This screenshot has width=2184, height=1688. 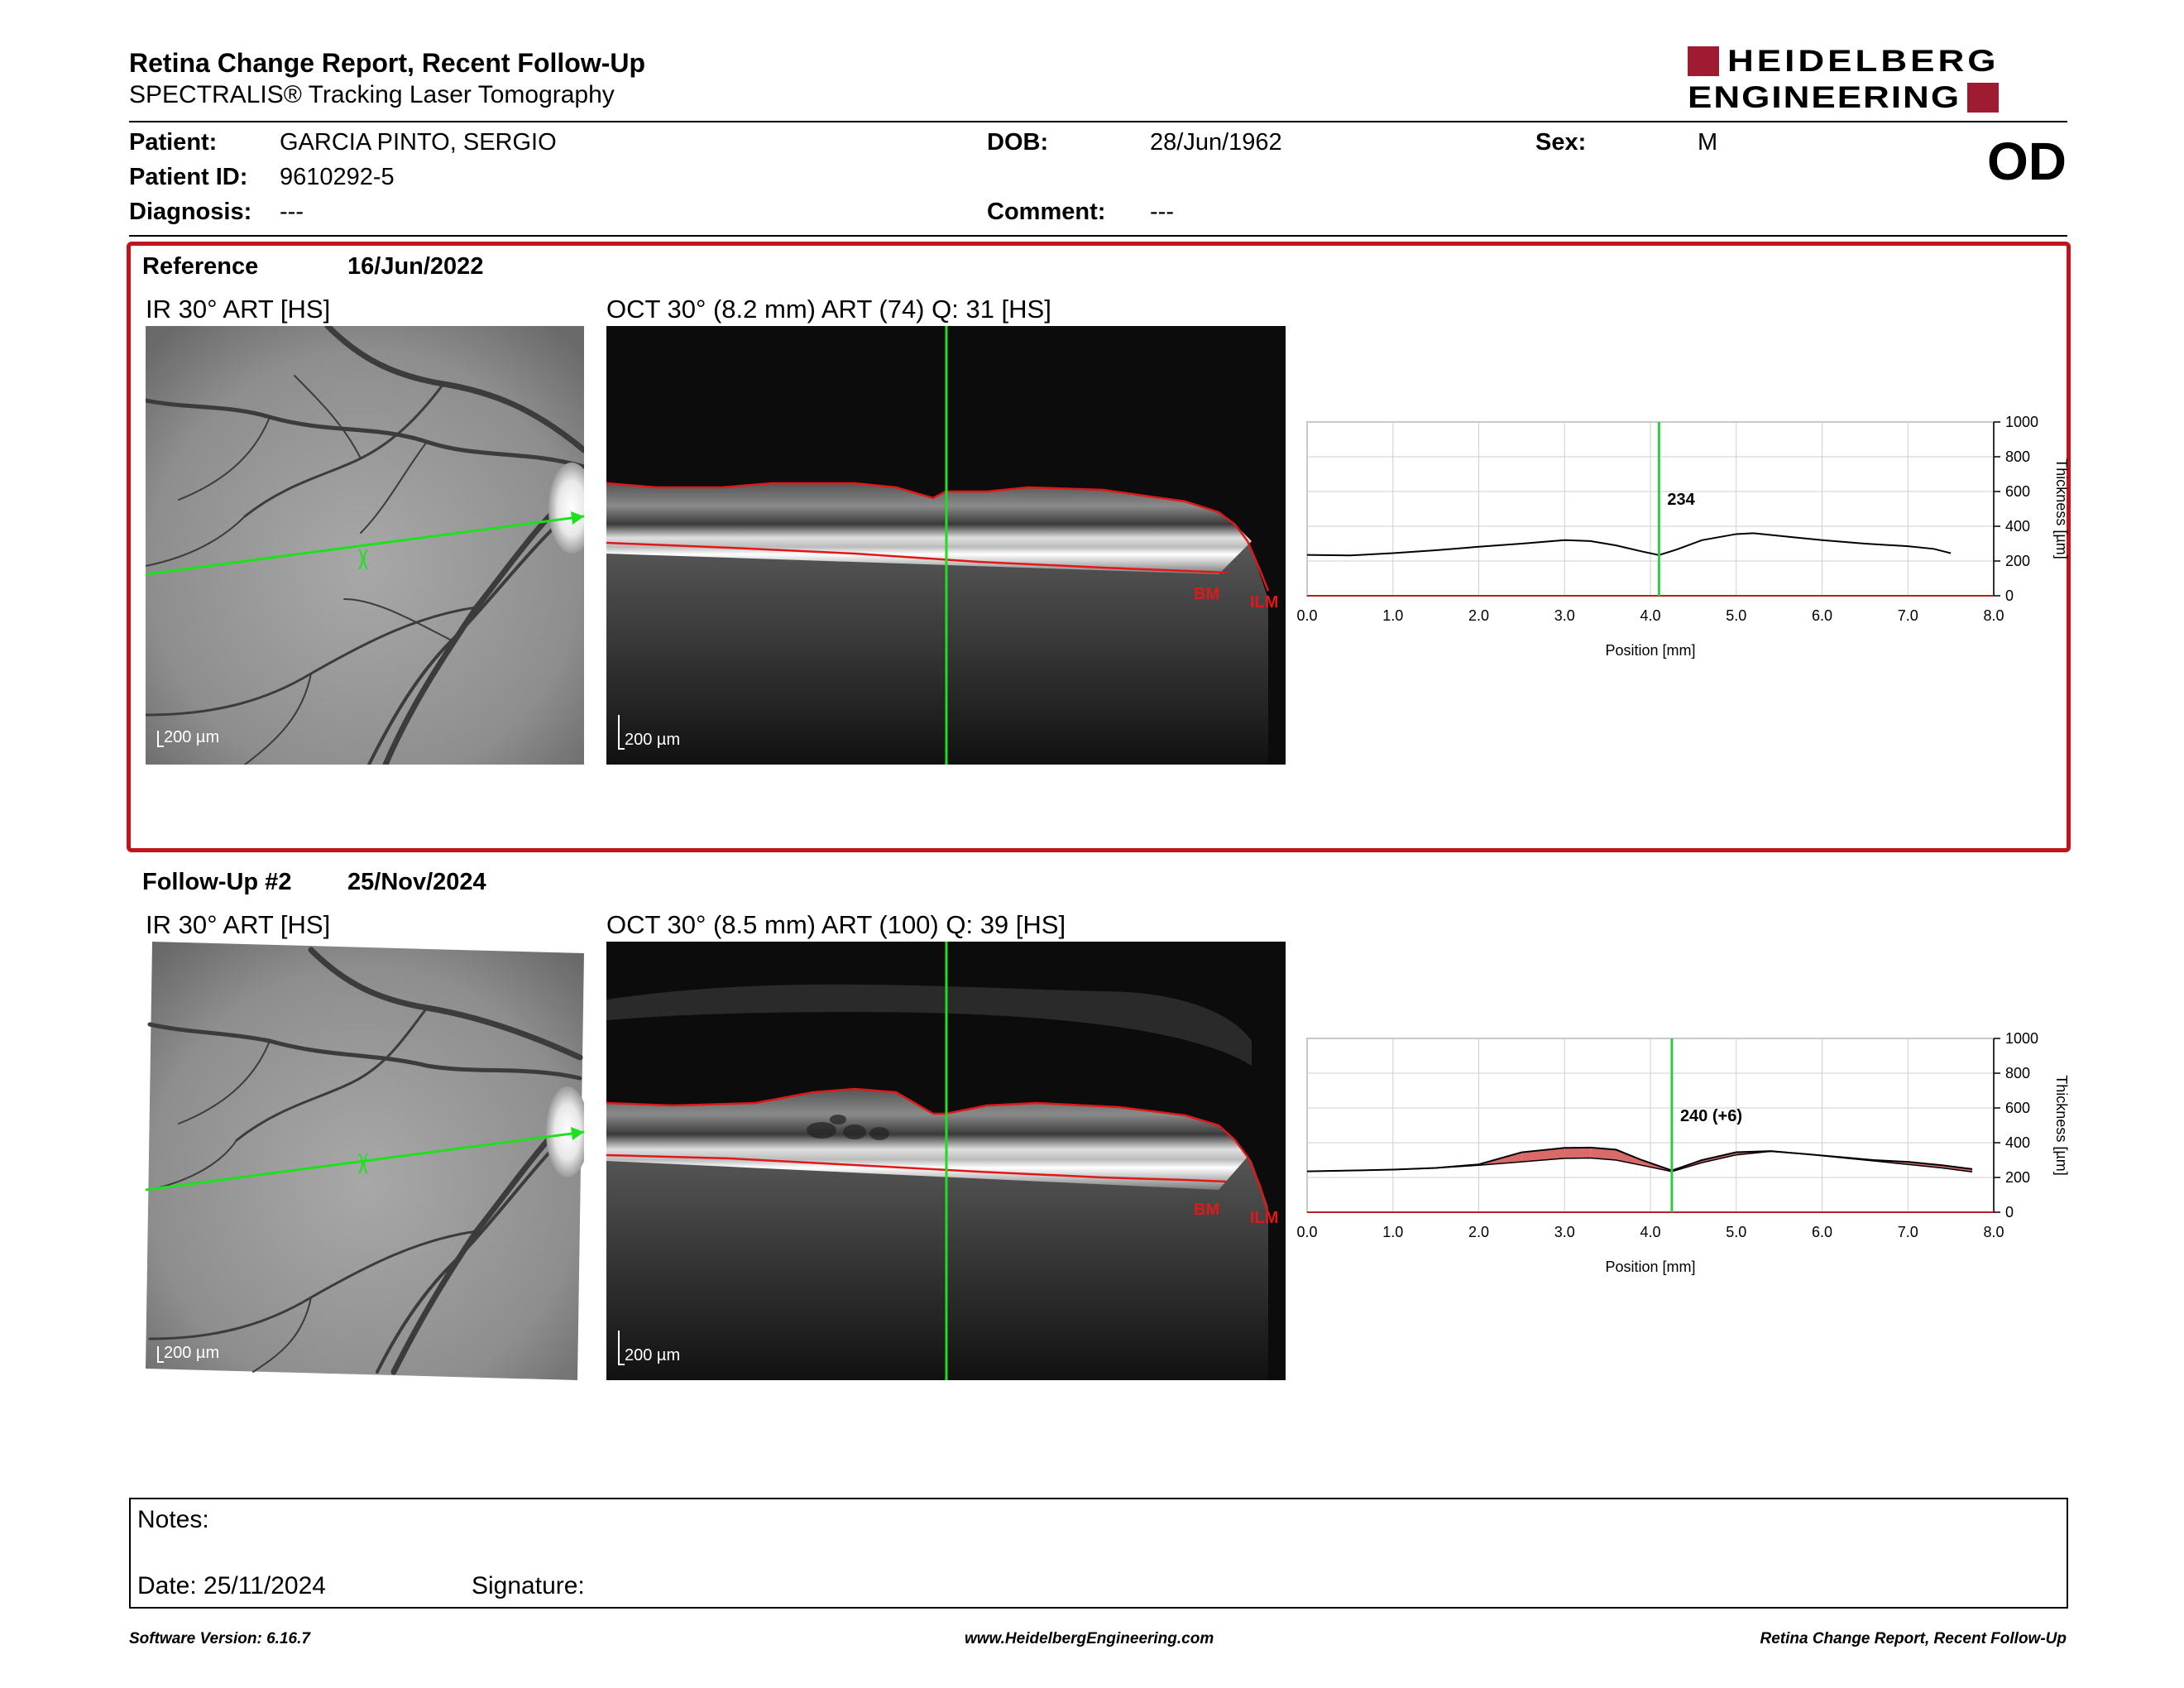 I want to click on report-title: Retina Change Report, Recent Follow-Up, so click(x=387, y=63).